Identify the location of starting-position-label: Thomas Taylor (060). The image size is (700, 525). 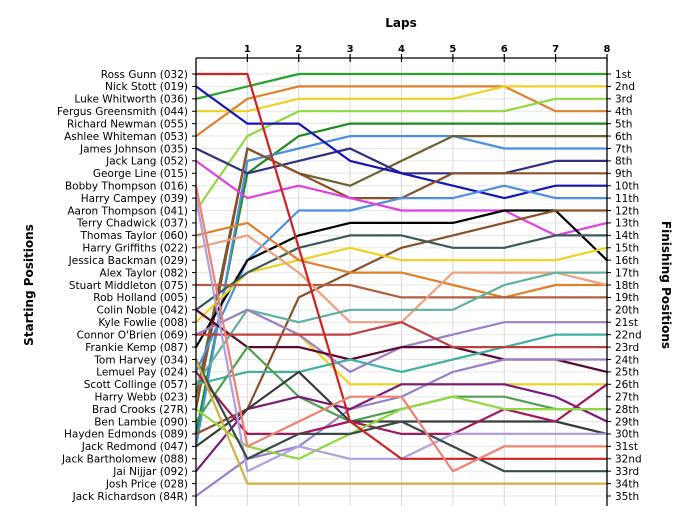
(133, 236).